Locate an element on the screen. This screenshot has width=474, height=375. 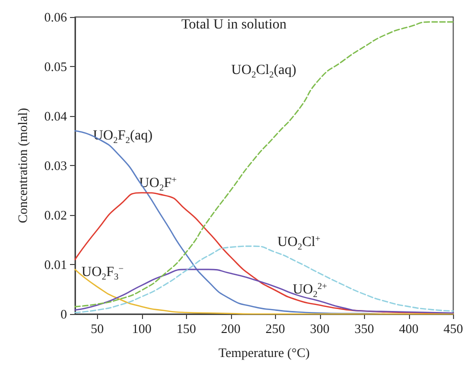
y-tick-label: 0.05 is located at coordinates (55, 66).